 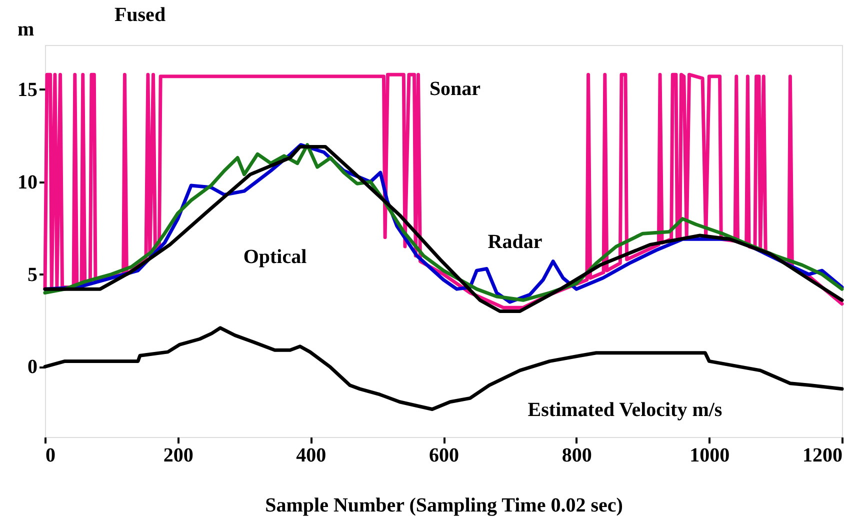 I want to click on text: Fused, so click(x=140, y=15).